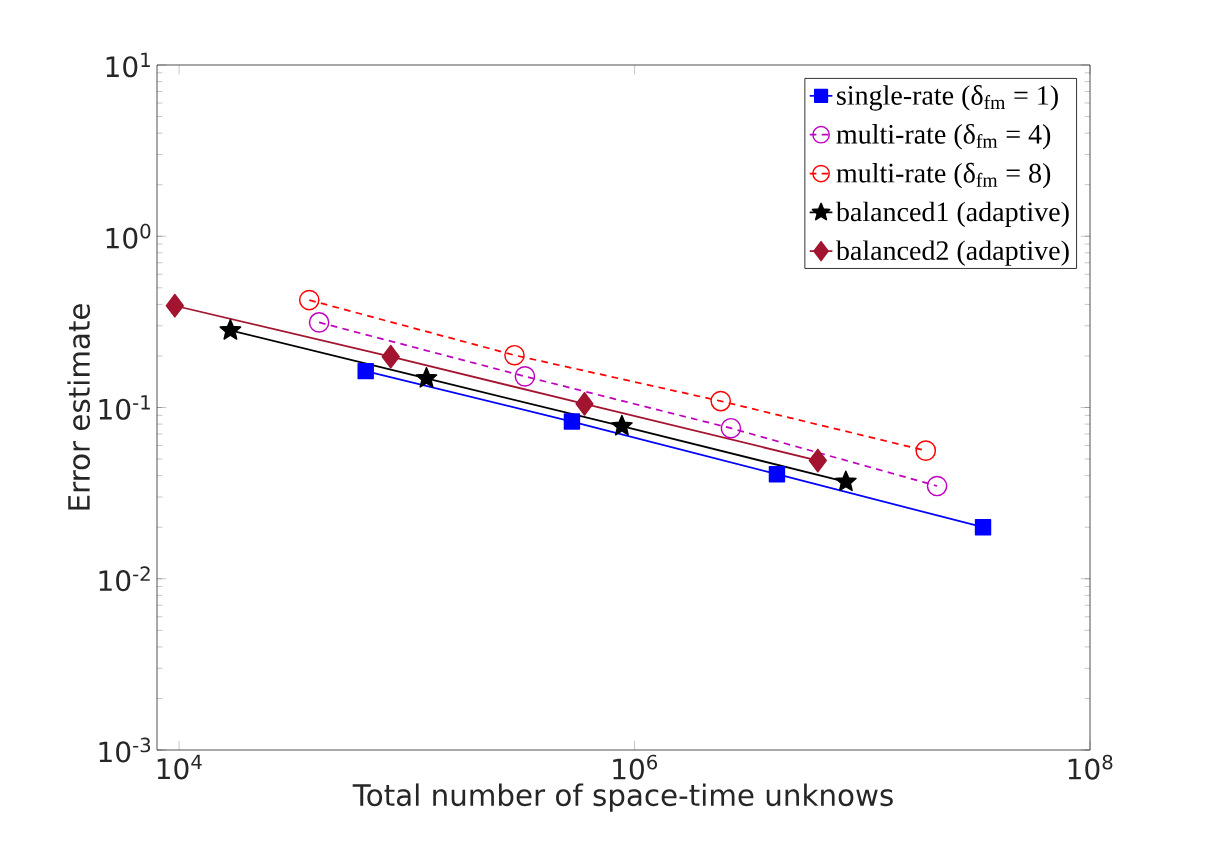 This screenshot has width=1206, height=867. What do you see at coordinates (952, 214) in the screenshot?
I see `legend-label: balanced1 (adaptive)` at bounding box center [952, 214].